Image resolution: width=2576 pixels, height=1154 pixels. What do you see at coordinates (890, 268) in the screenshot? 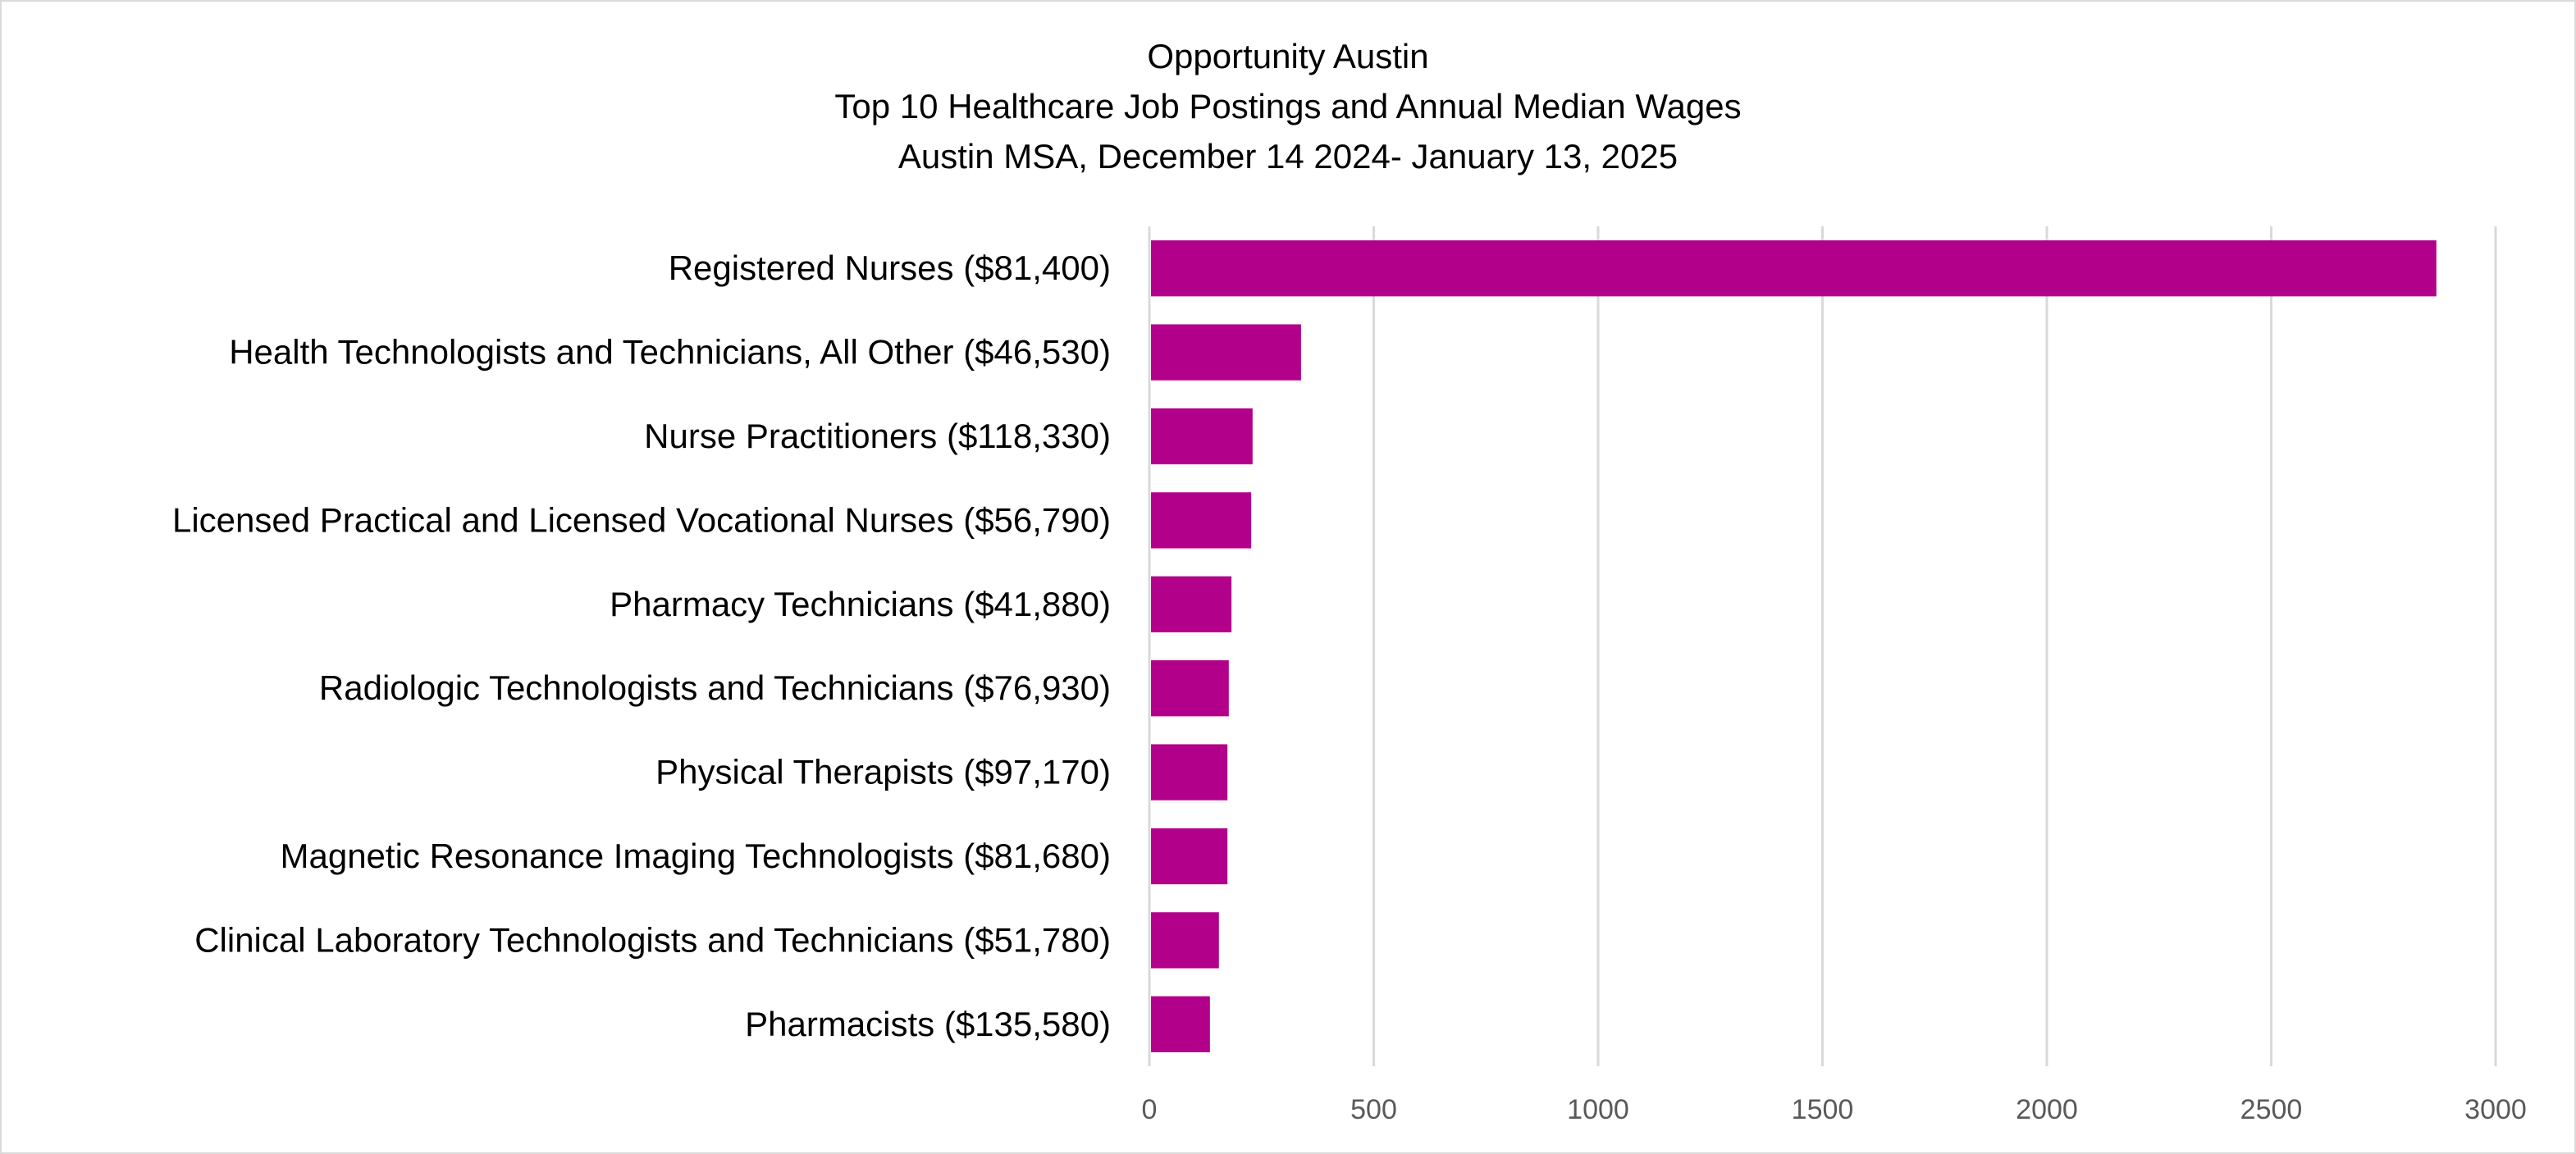
I see `category-label: Registered Nurses ($81,400)` at bounding box center [890, 268].